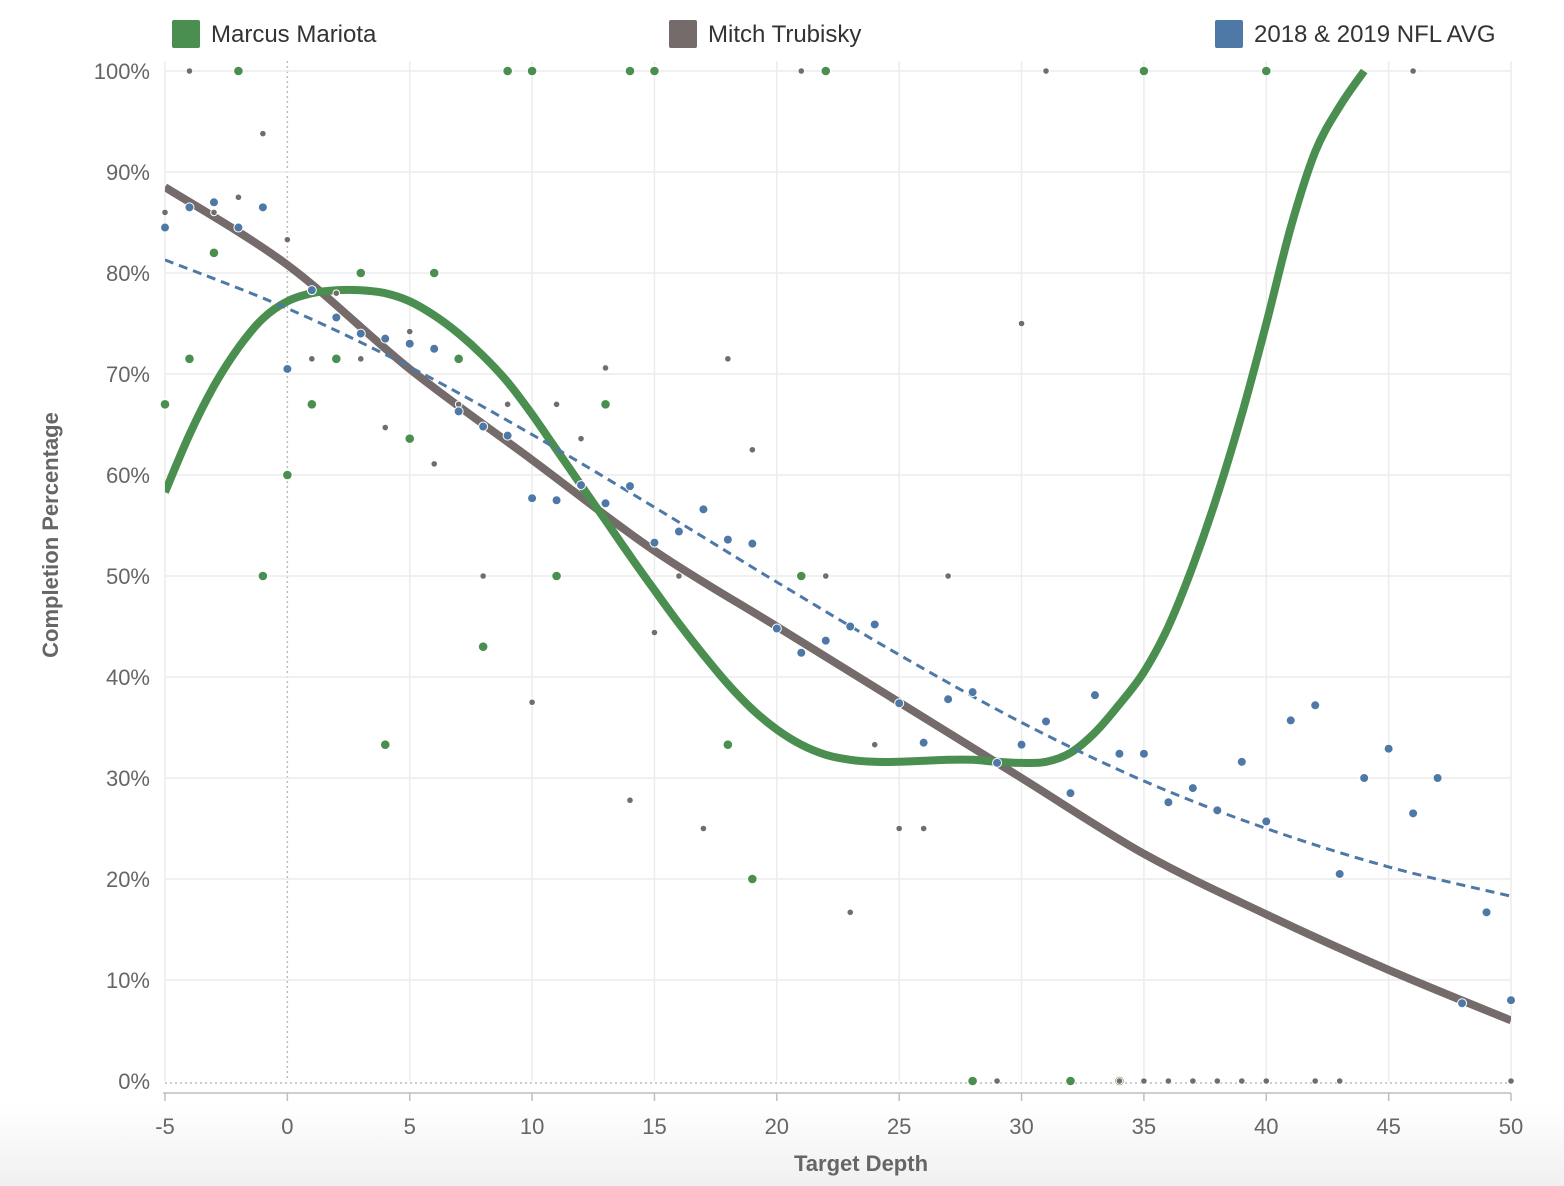 The width and height of the screenshot is (1564, 1186). I want to click on y-tick-label: 40%, so click(128, 677).